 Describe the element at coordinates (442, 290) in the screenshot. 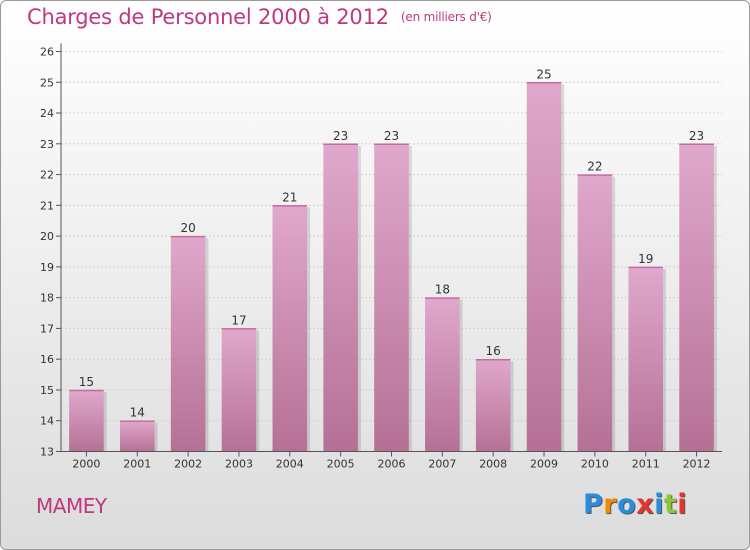

I see `data-label: 18` at that location.